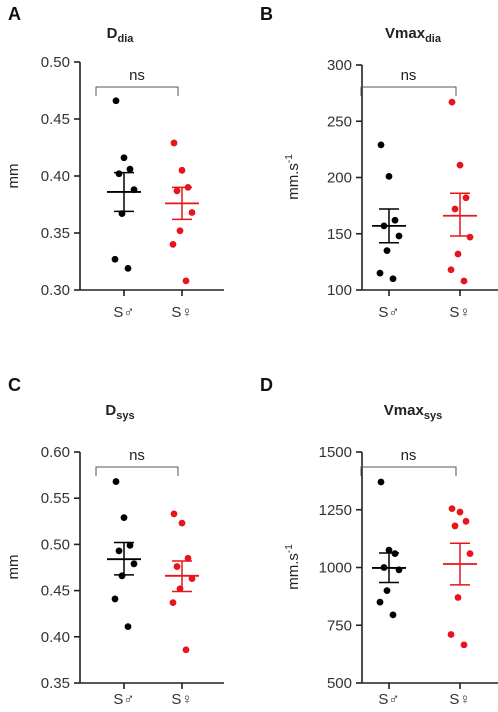 This screenshot has height=712, width=498. What do you see at coordinates (335, 510) in the screenshot?
I see `y-tick-label: 1250` at bounding box center [335, 510].